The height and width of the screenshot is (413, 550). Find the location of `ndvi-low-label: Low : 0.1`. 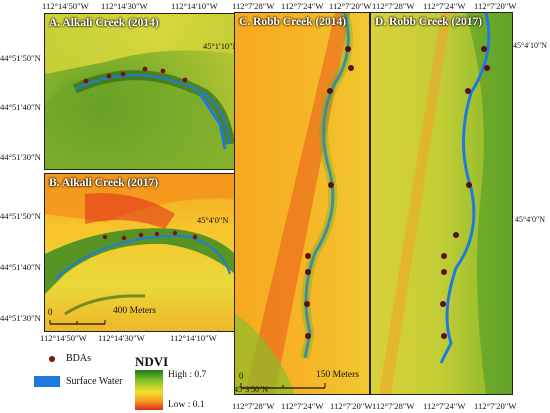

ndvi-low-label: Low : 0.1 is located at coordinates (186, 405).